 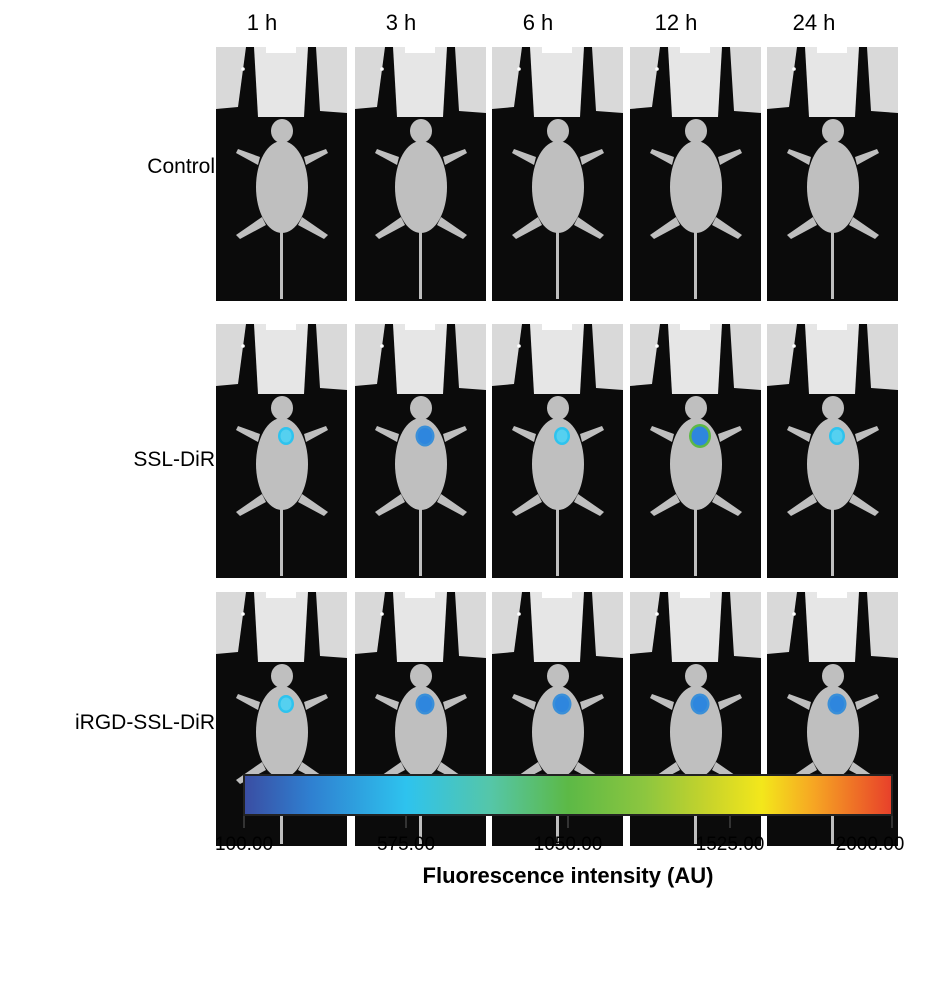 What do you see at coordinates (244, 844) in the screenshot?
I see `colorbar-tick-label: 100.00` at bounding box center [244, 844].